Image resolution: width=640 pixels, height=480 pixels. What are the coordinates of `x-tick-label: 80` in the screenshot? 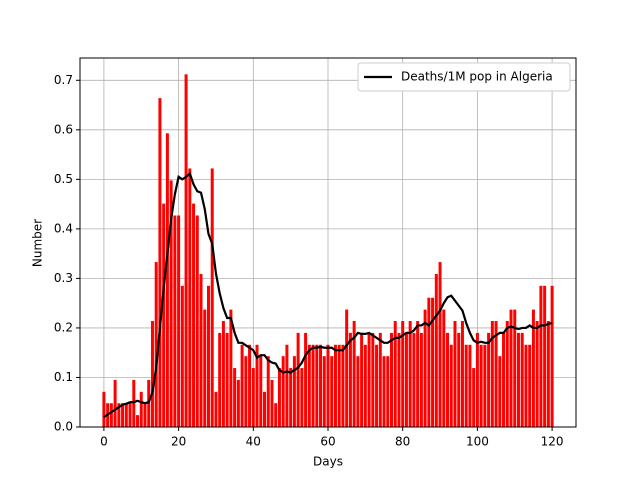 It's located at (402, 442).